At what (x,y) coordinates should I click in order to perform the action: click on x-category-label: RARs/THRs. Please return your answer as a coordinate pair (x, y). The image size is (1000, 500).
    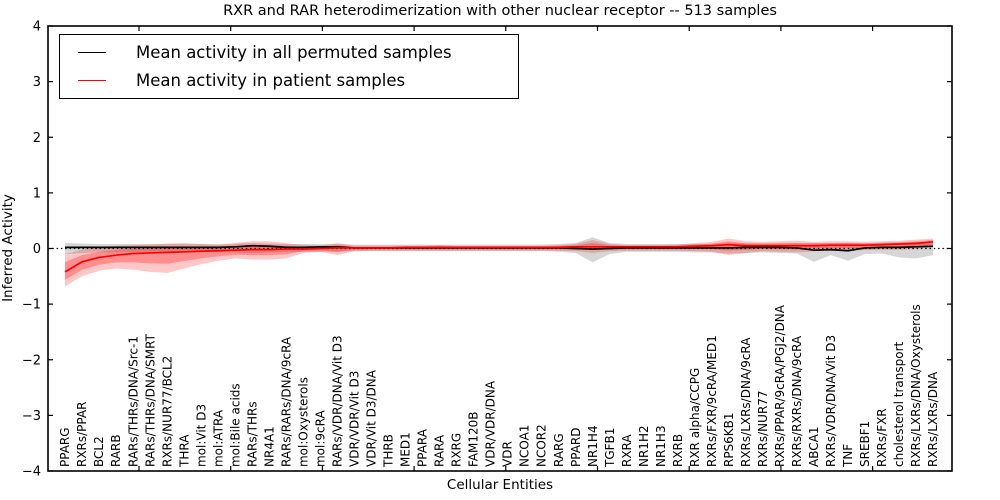
    Looking at the image, I should click on (252, 434).